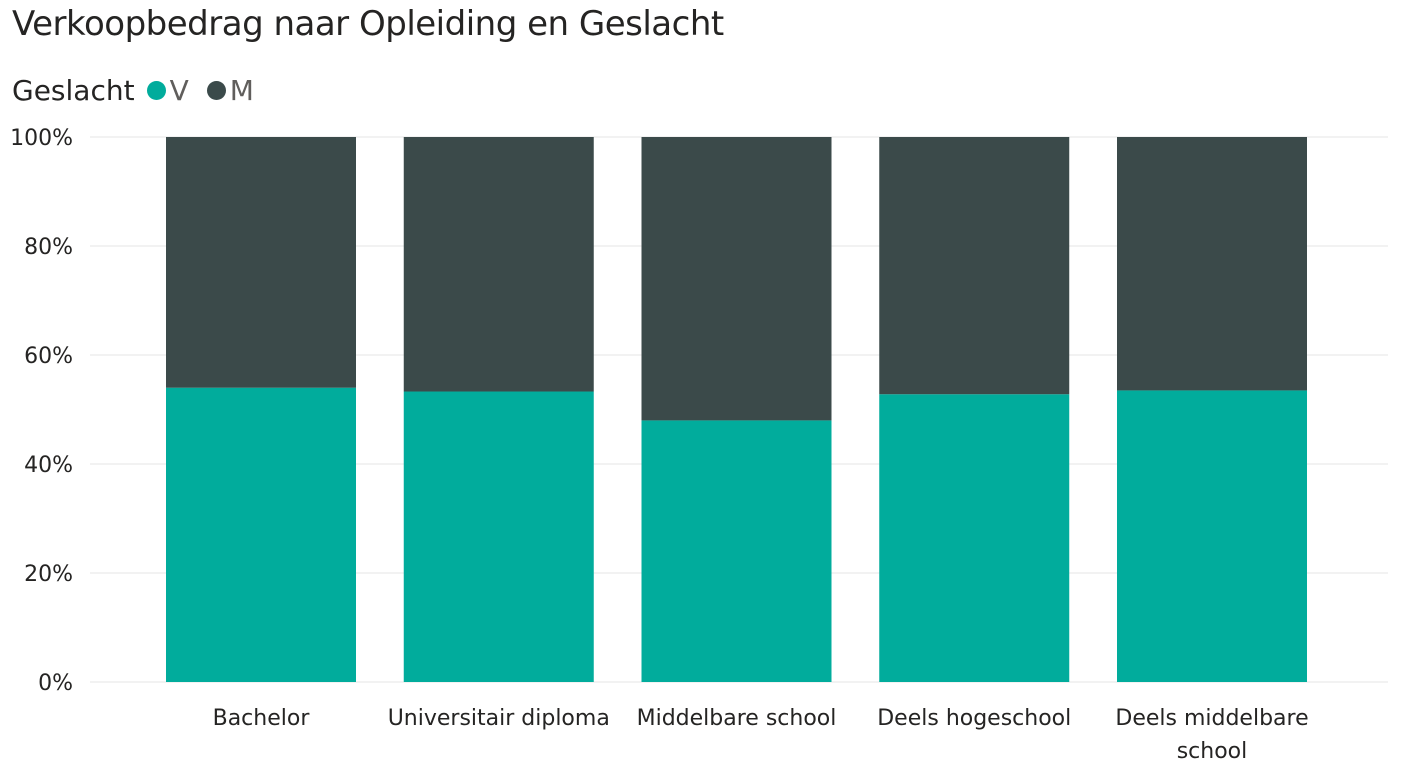 Image resolution: width=1408 pixels, height=768 pixels. What do you see at coordinates (48, 356) in the screenshot?
I see `y-tick-label: 60%` at bounding box center [48, 356].